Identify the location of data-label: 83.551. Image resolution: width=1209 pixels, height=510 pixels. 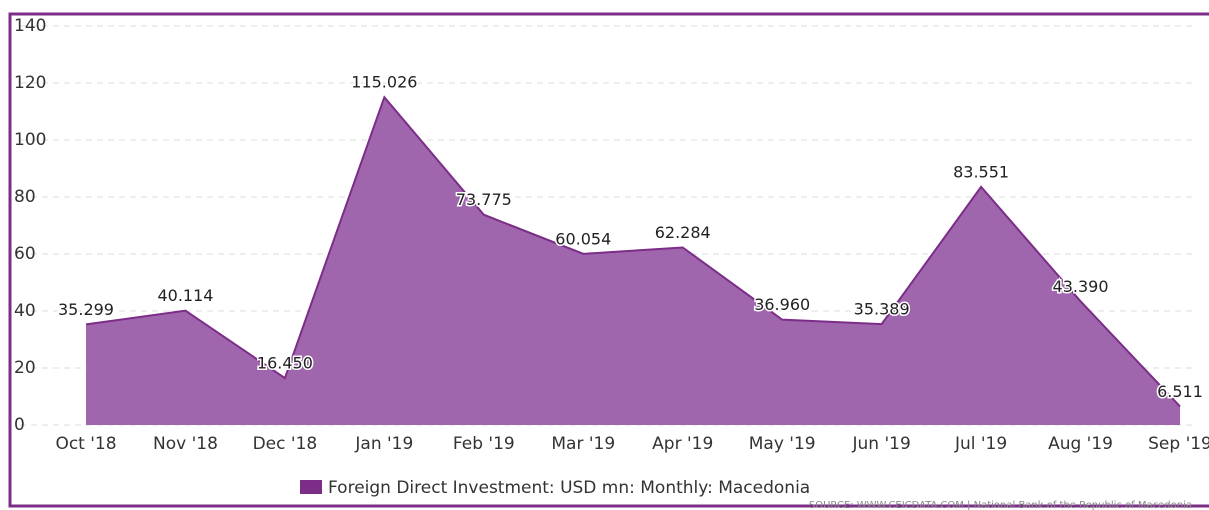
(981, 171).